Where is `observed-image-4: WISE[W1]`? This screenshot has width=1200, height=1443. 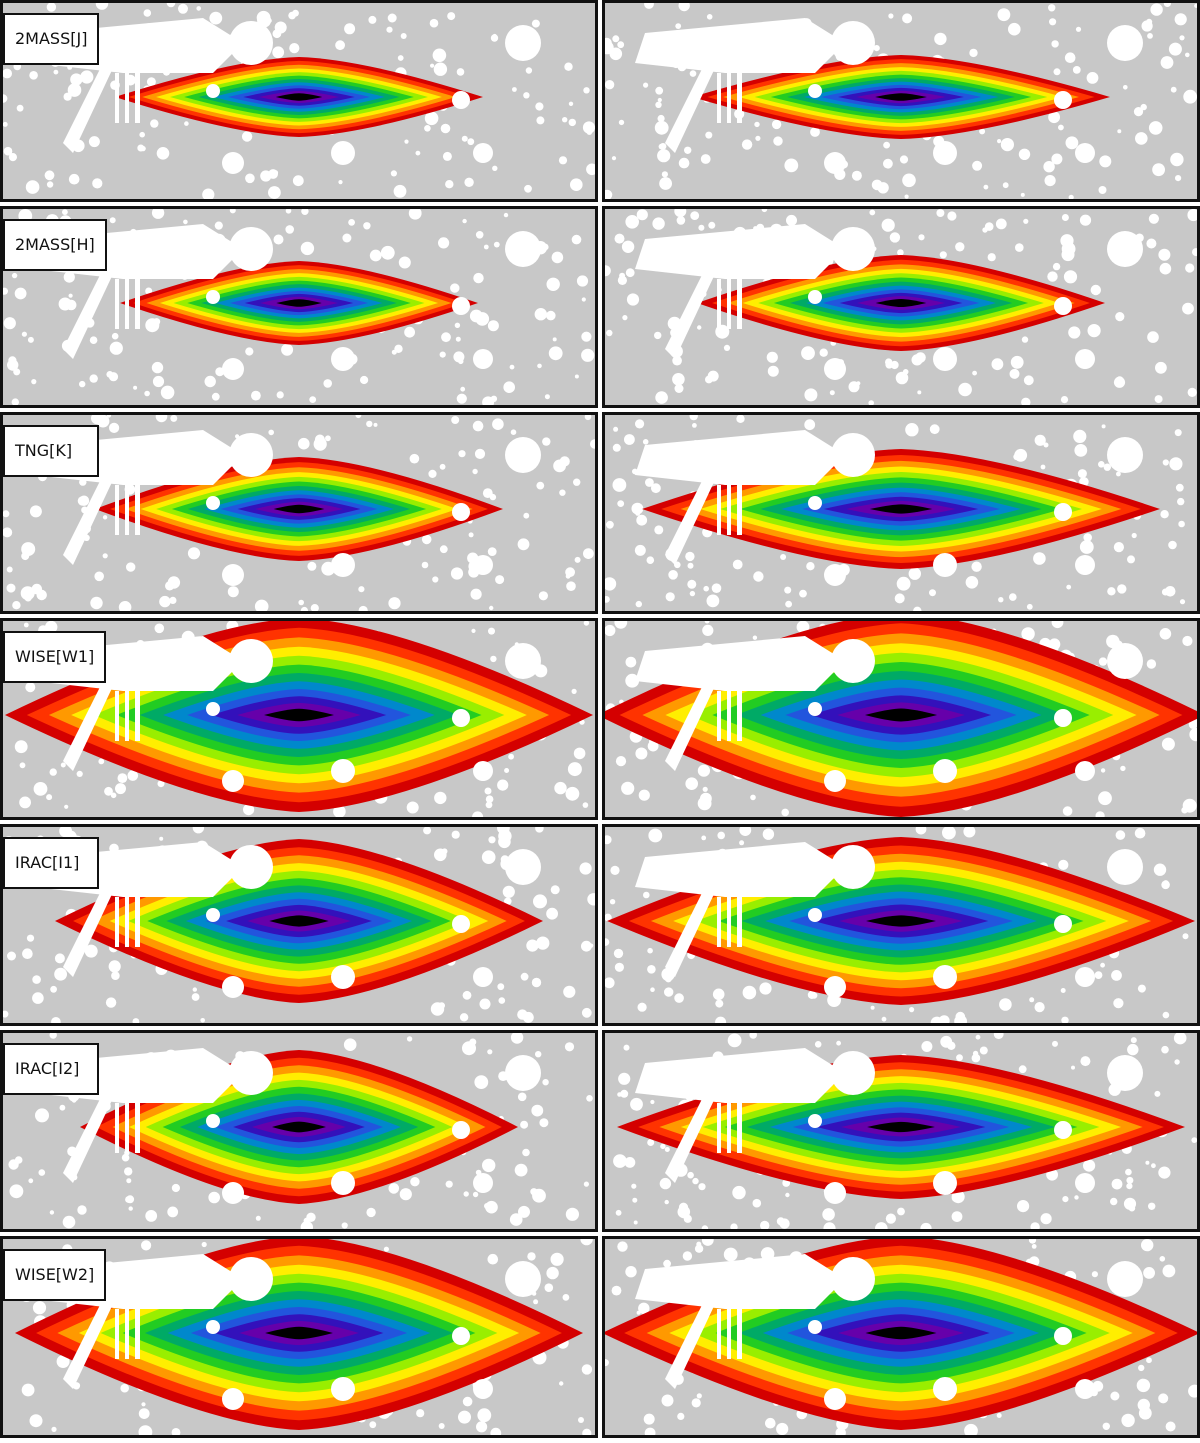 observed-image-4: WISE[W1] is located at coordinates (299, 719).